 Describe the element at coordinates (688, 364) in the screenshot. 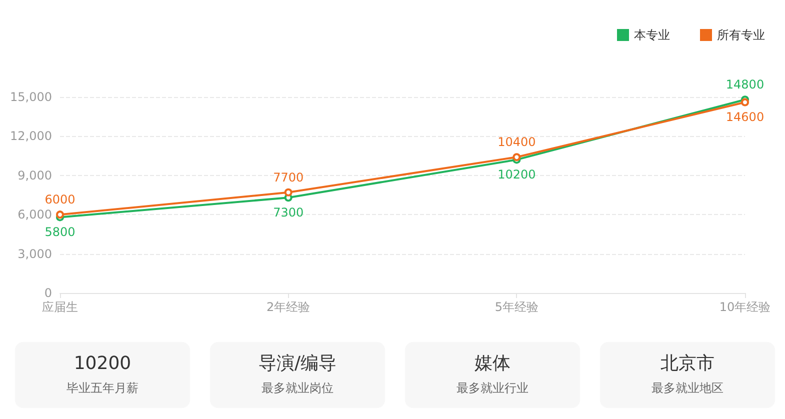

I see `text: 北京市` at that location.